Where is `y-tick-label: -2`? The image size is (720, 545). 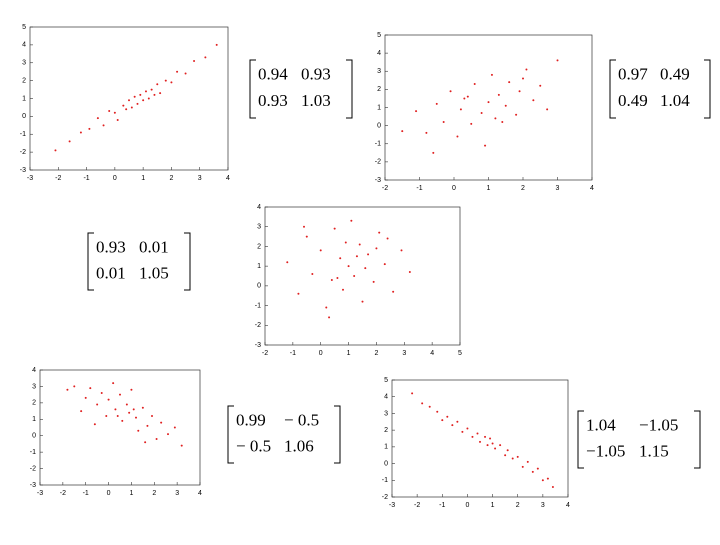 y-tick-label: -2 is located at coordinates (33, 468).